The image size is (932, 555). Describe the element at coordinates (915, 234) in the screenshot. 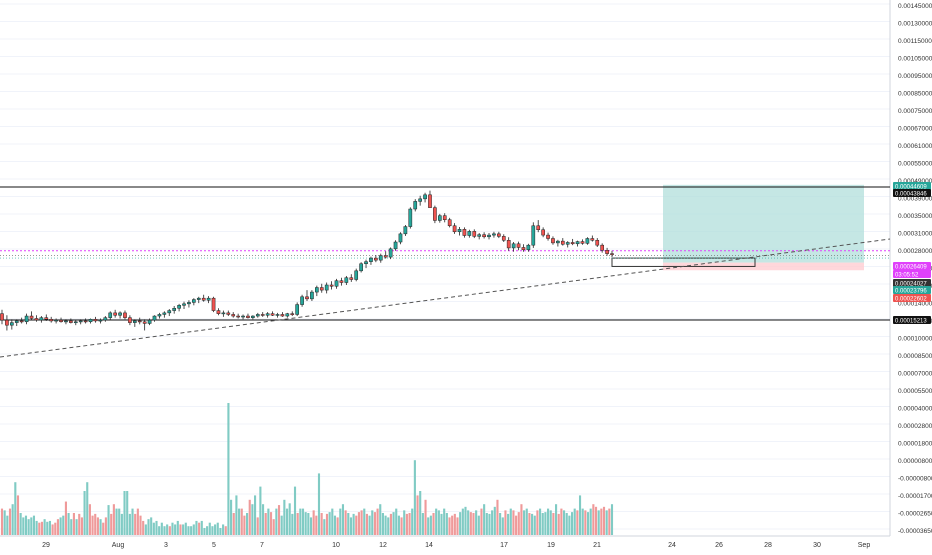

I see `price-tick-label: 0.00031000` at that location.